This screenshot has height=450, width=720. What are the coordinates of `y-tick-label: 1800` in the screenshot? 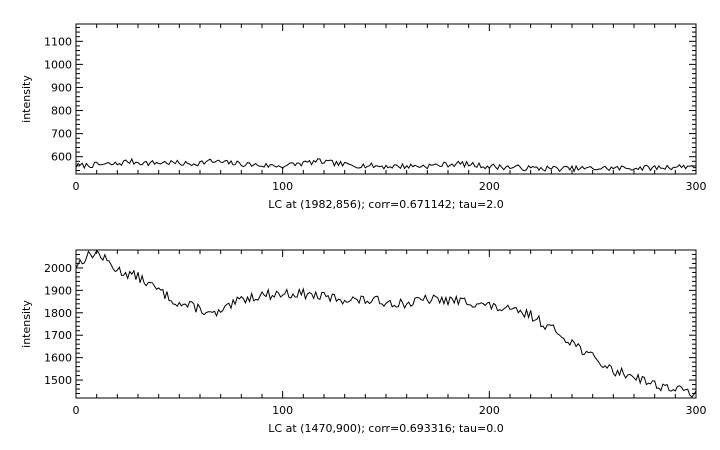 It's located at (58, 313).